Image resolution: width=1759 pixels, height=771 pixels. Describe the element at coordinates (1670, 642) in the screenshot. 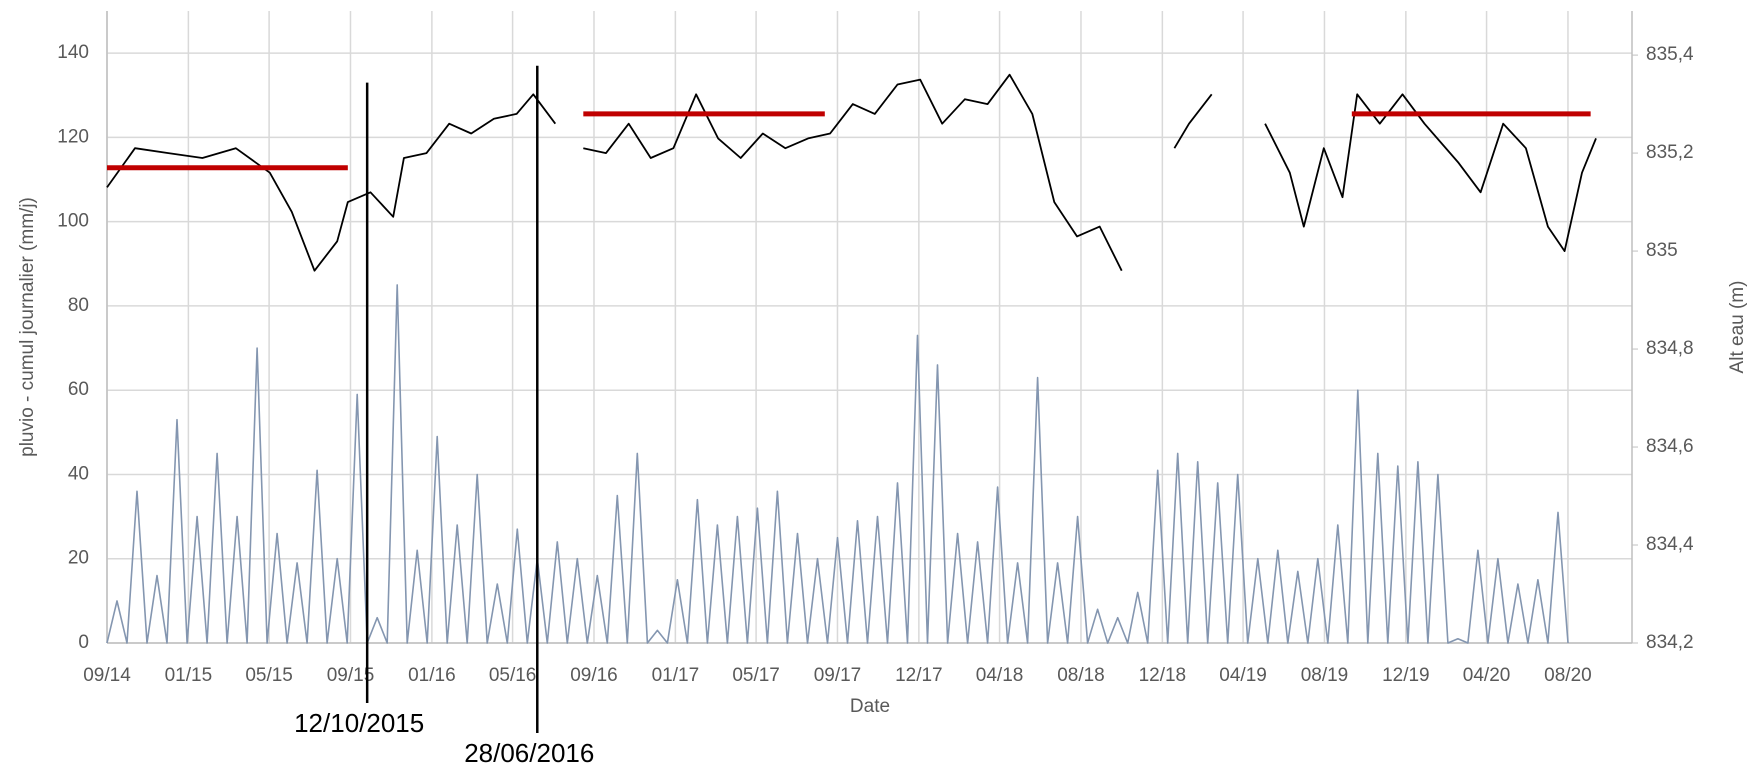

I see `y2-tick-label: 834,2` at that location.